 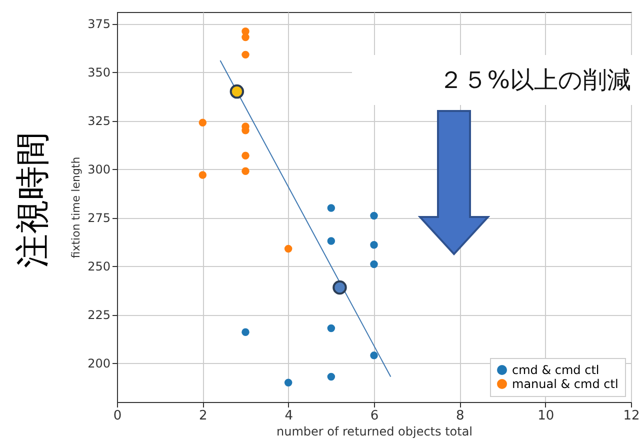 I want to click on y-tick-label: 375, so click(x=99, y=24).